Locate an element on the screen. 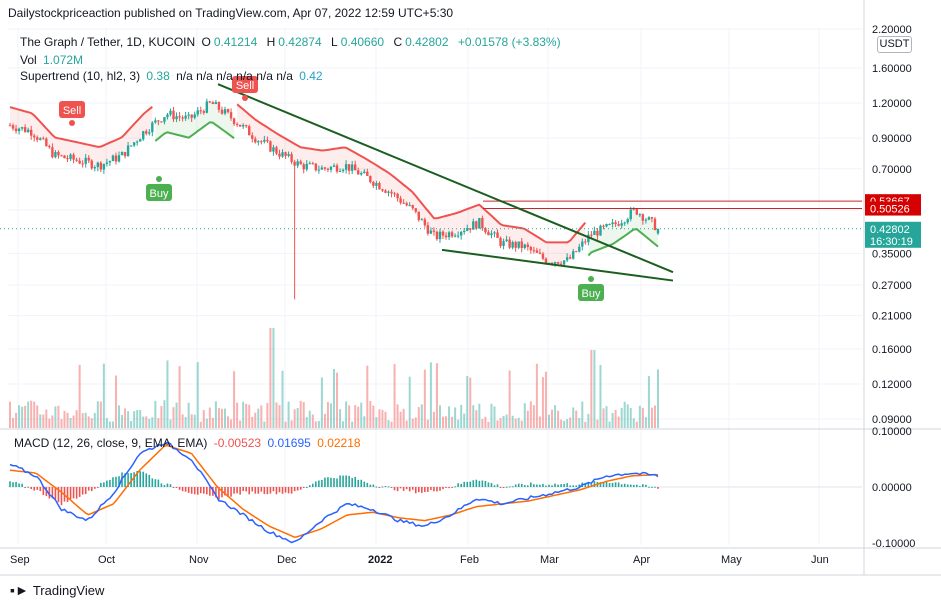 The image size is (941, 608). supertrend-fill is located at coordinates (411, 184).